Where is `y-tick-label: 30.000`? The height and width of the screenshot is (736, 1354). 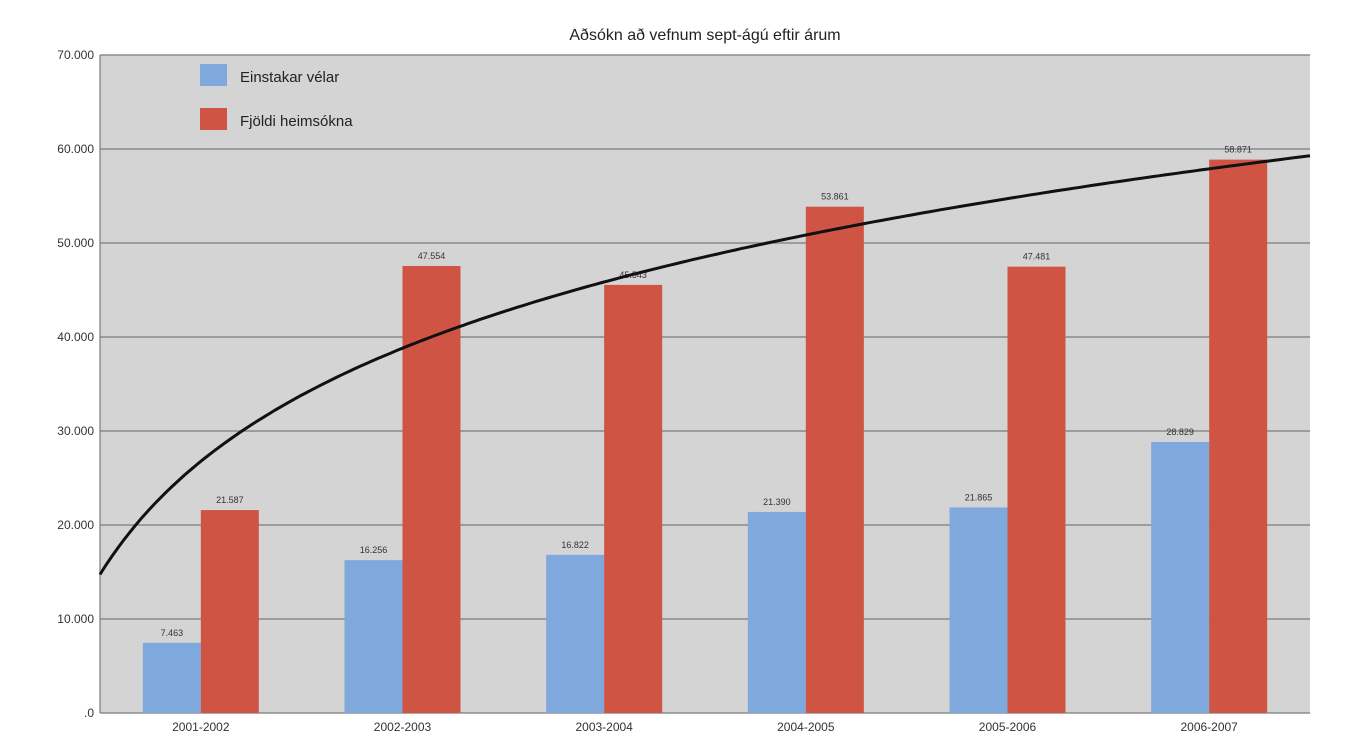 y-tick-label: 30.000 is located at coordinates (75, 431).